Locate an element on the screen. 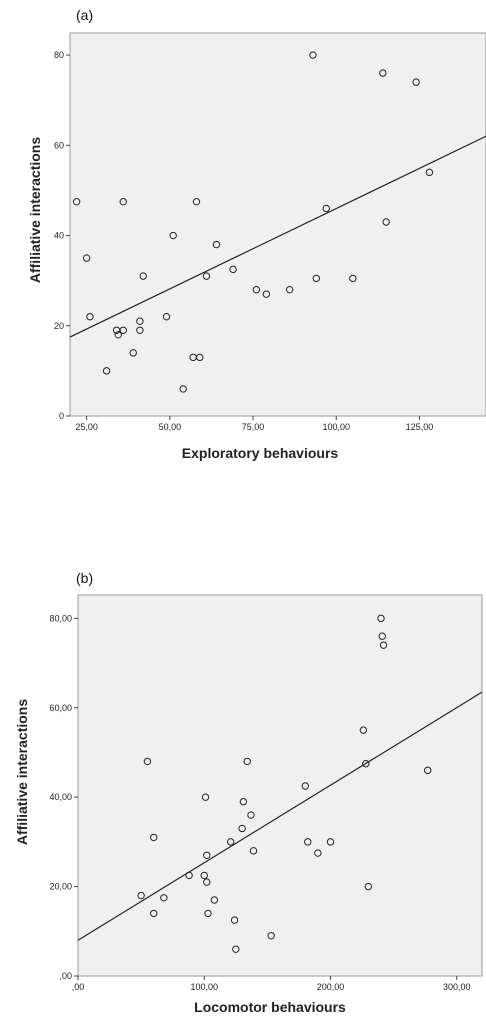  x-tick-label: 125,00 is located at coordinates (420, 427).